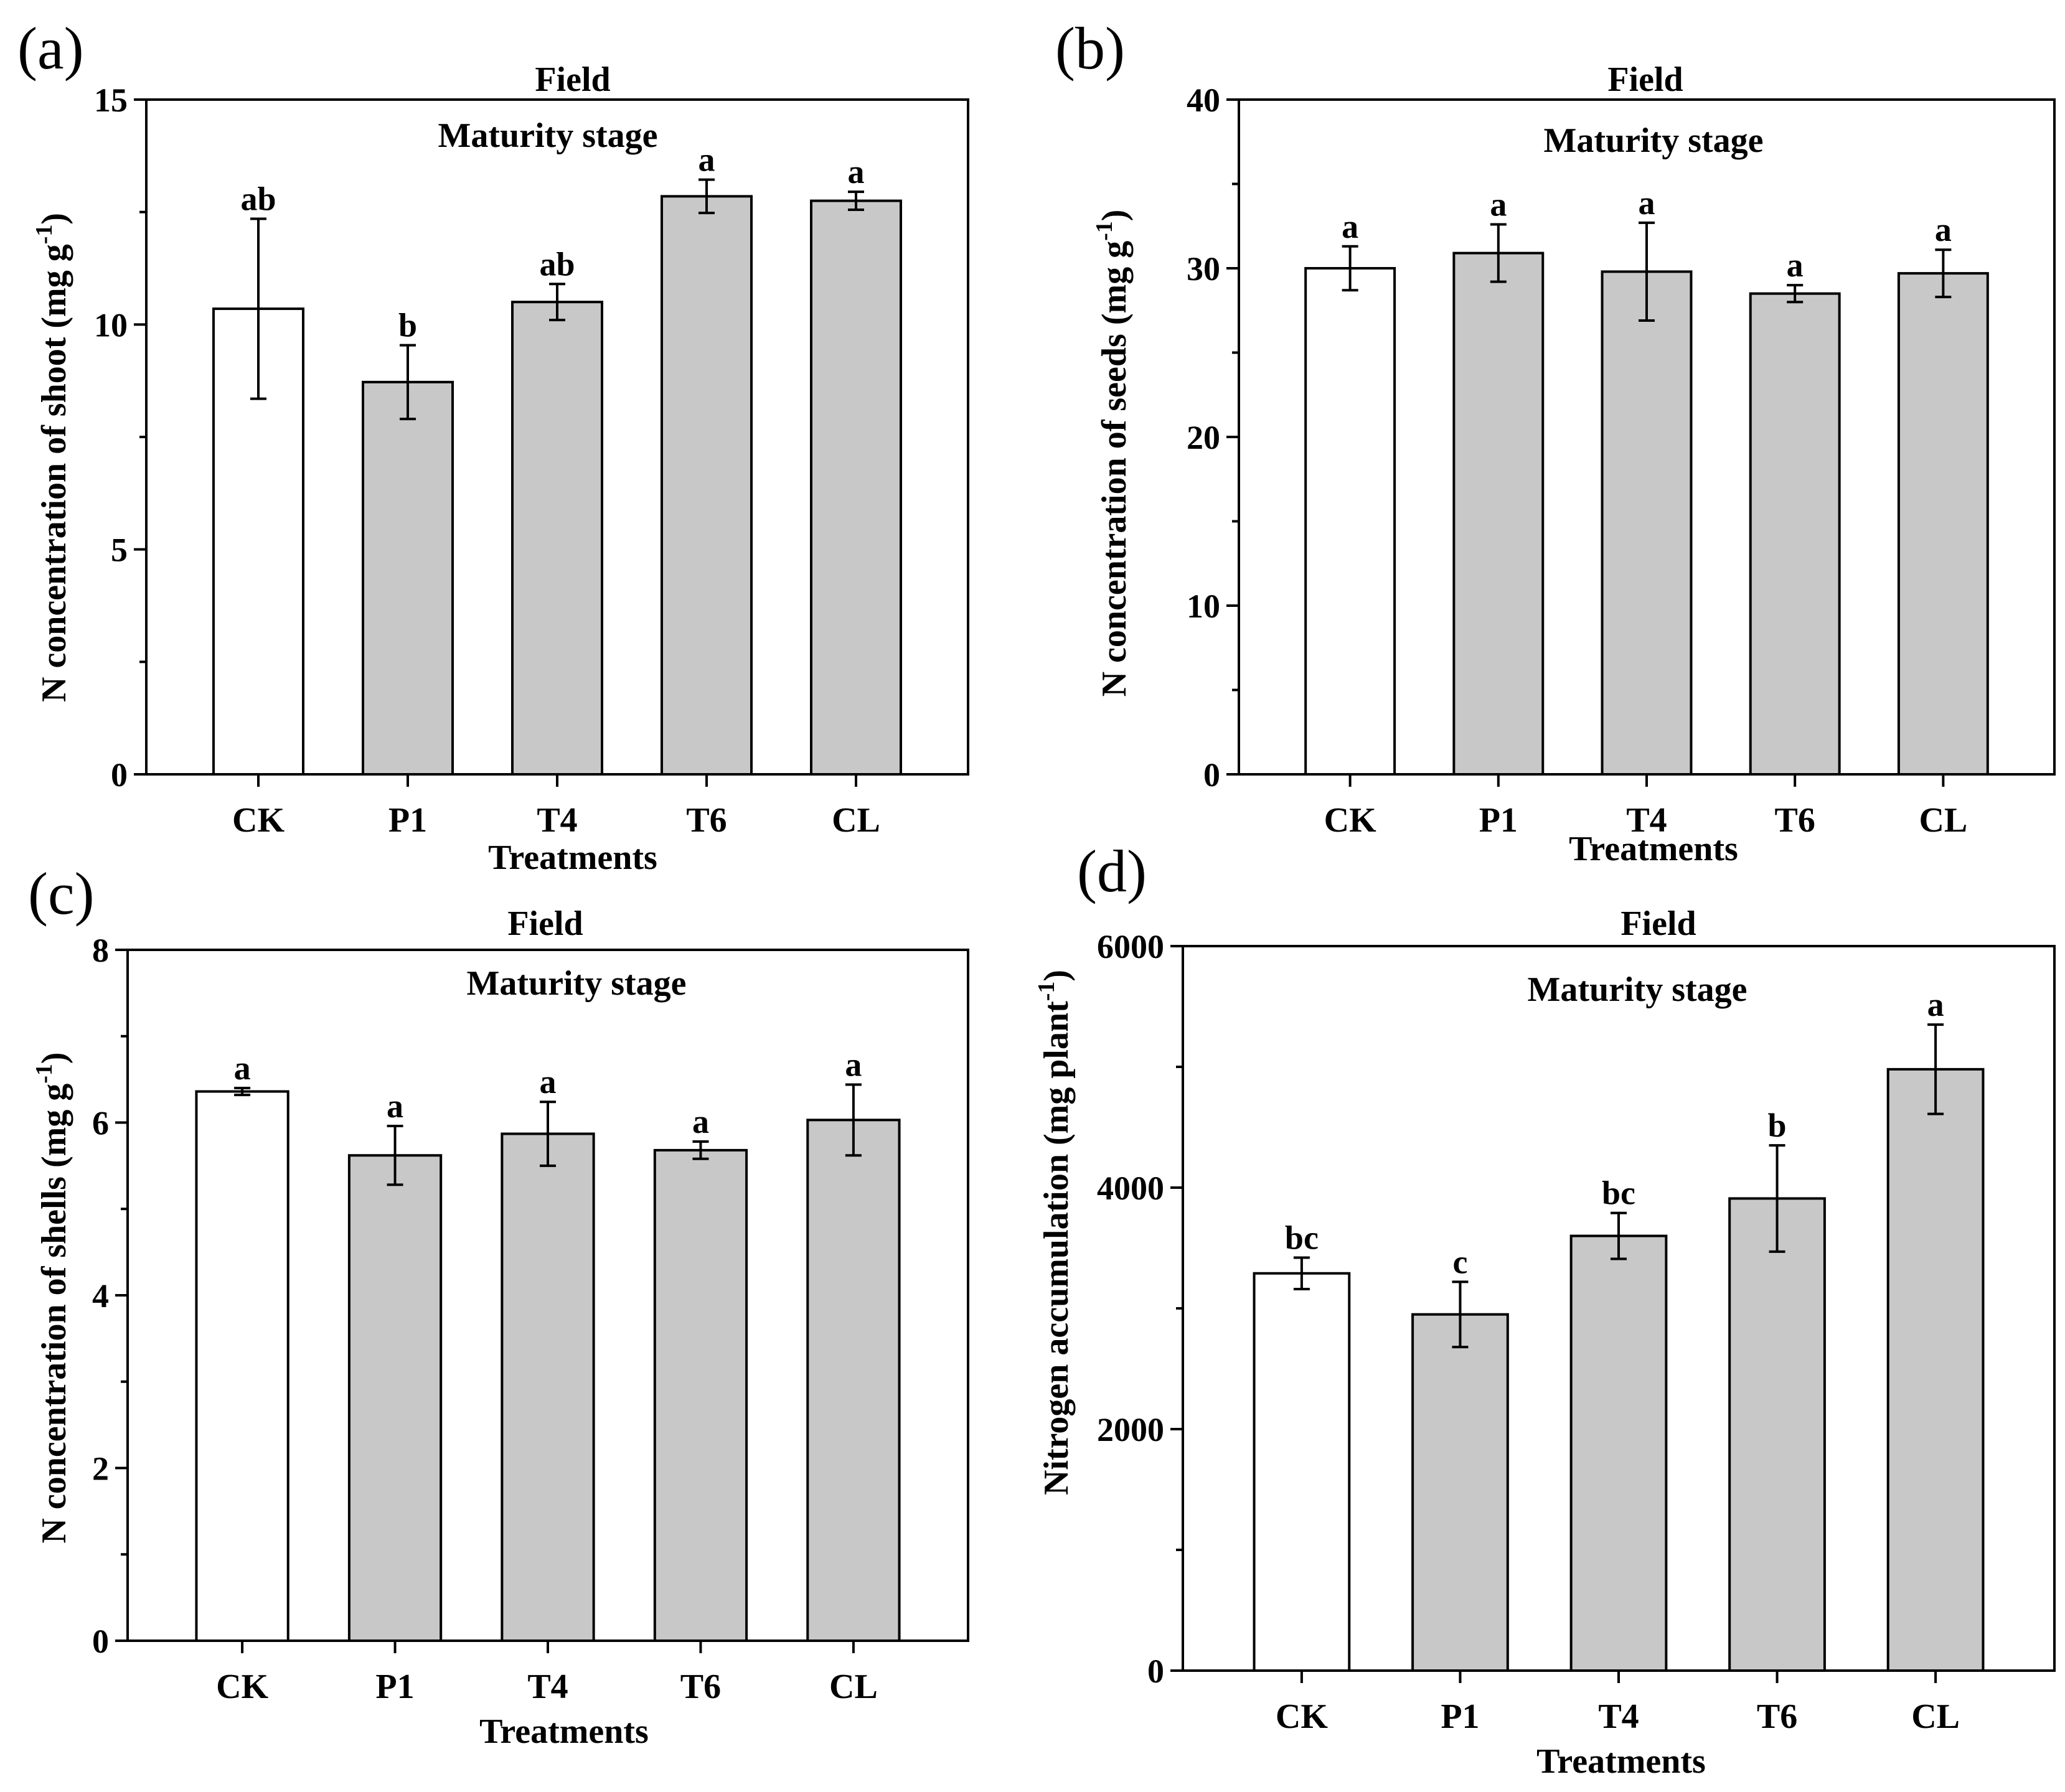  I want to click on panel-b-y-tick-label: 10, so click(1204, 606).